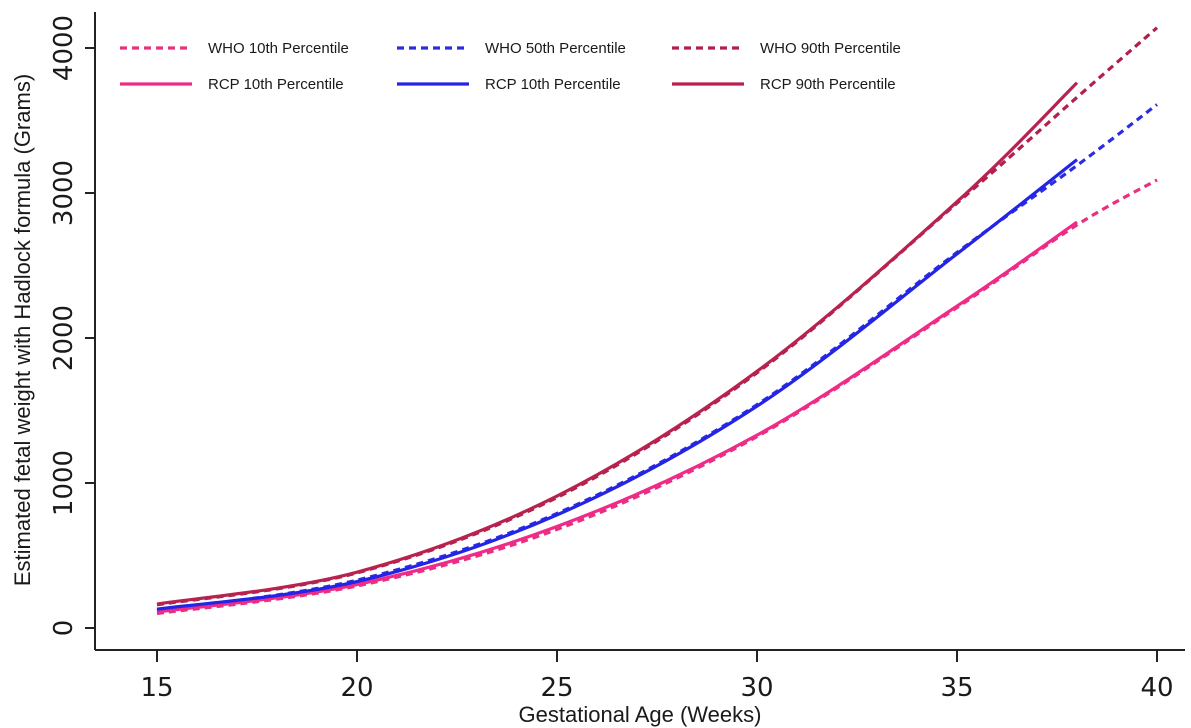 This screenshot has height=728, width=1191. Describe the element at coordinates (756, 688) in the screenshot. I see `x-tick-label: 30` at that location.